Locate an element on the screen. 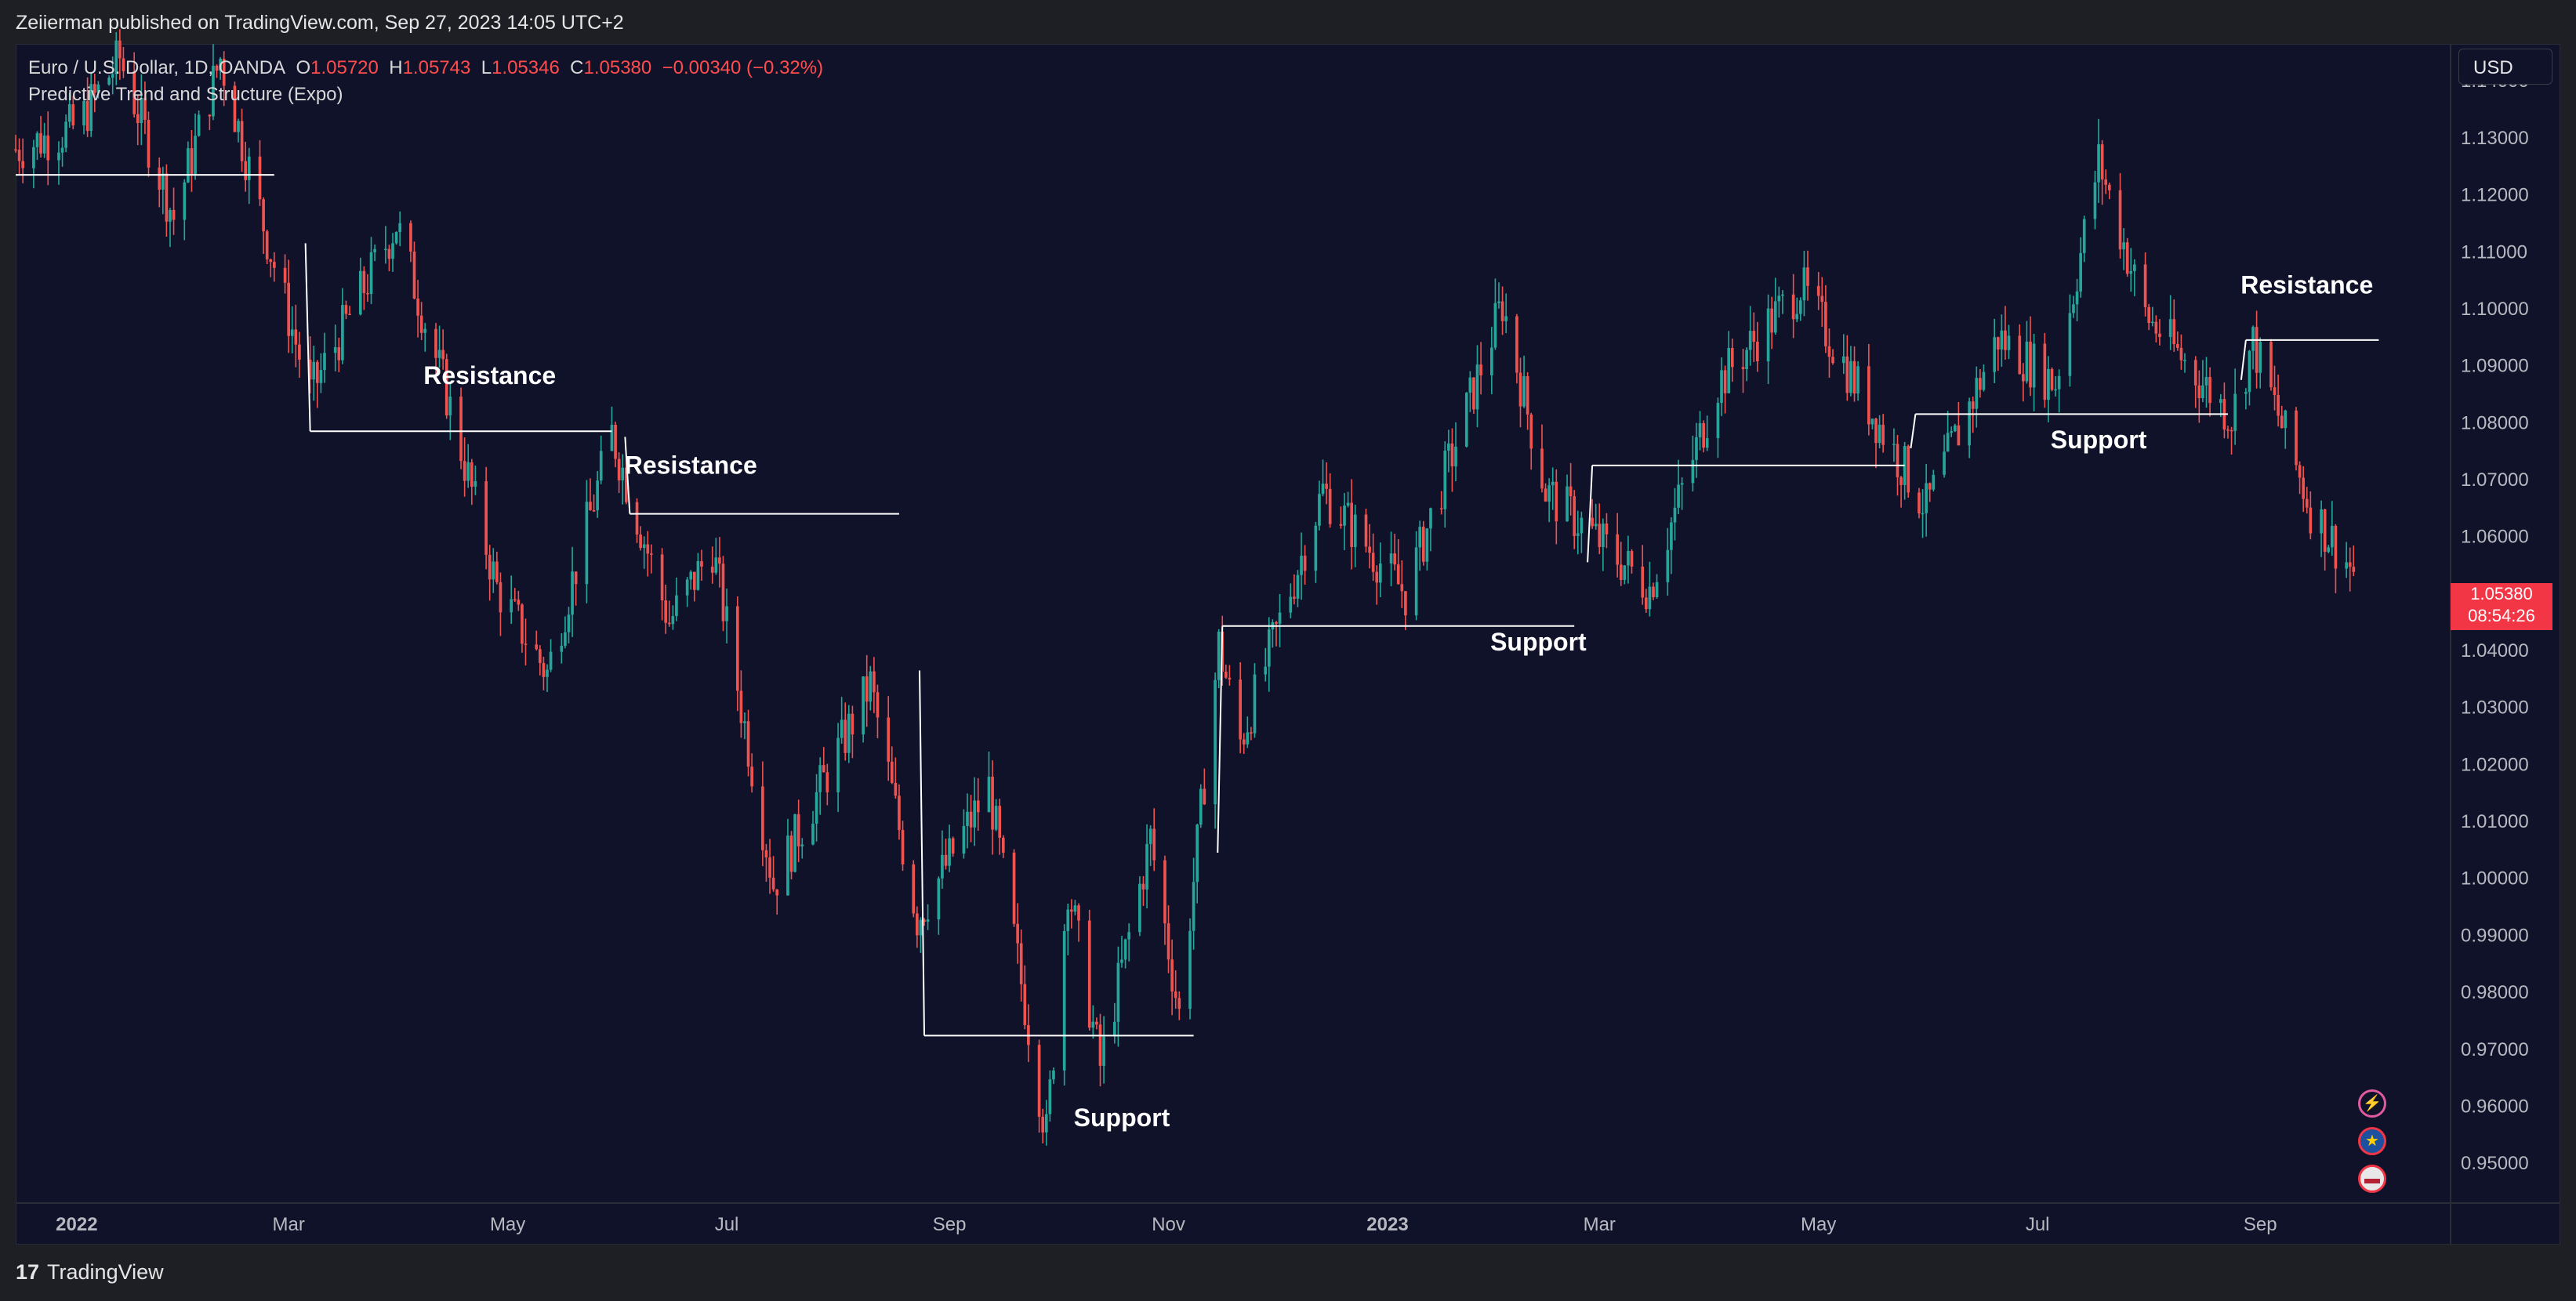 This screenshot has width=2576, height=1301. bar-countdown: 08:54:26 is located at coordinates (2502, 616).